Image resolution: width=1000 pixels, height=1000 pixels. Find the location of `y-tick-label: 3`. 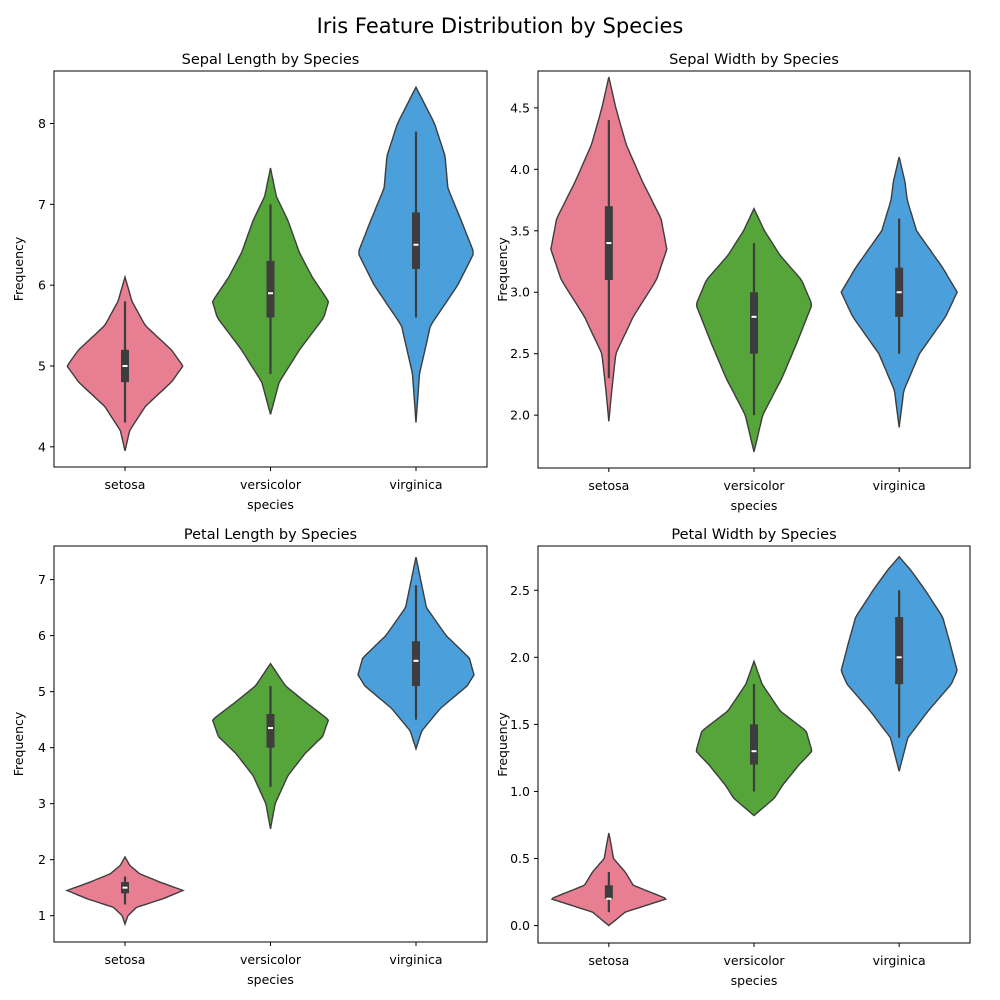

y-tick-label: 3 is located at coordinates (42, 803).